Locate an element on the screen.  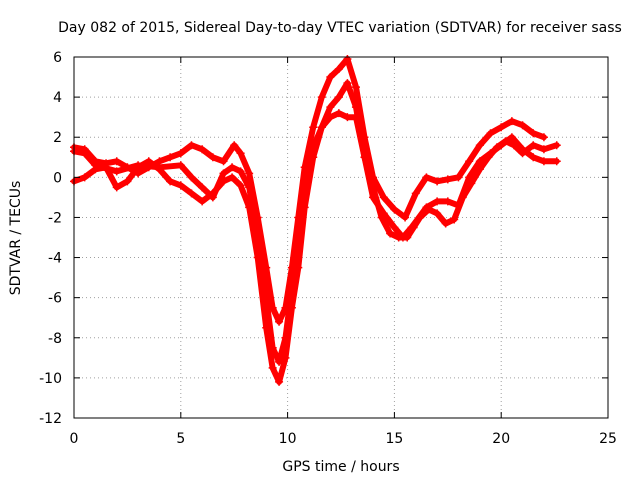
y-tick-label: -10 is located at coordinates (50, 379).